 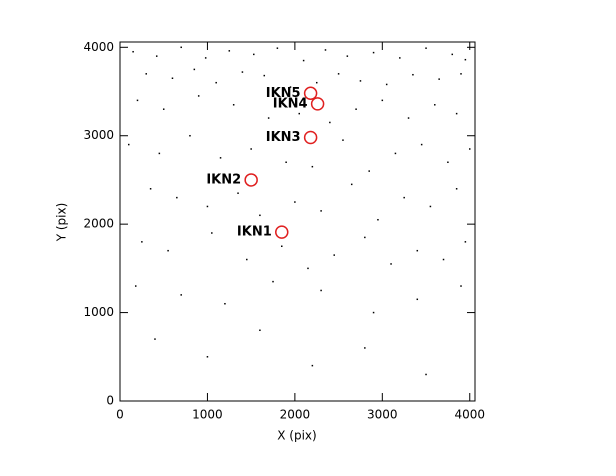 I want to click on x-tick-label: 2000, so click(x=295, y=415).